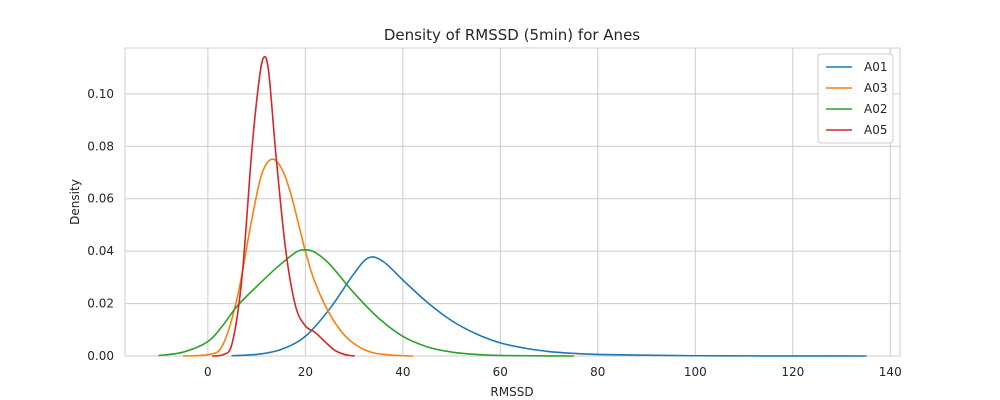  I want to click on legend: A01 A03 A02 A05, so click(855, 98).